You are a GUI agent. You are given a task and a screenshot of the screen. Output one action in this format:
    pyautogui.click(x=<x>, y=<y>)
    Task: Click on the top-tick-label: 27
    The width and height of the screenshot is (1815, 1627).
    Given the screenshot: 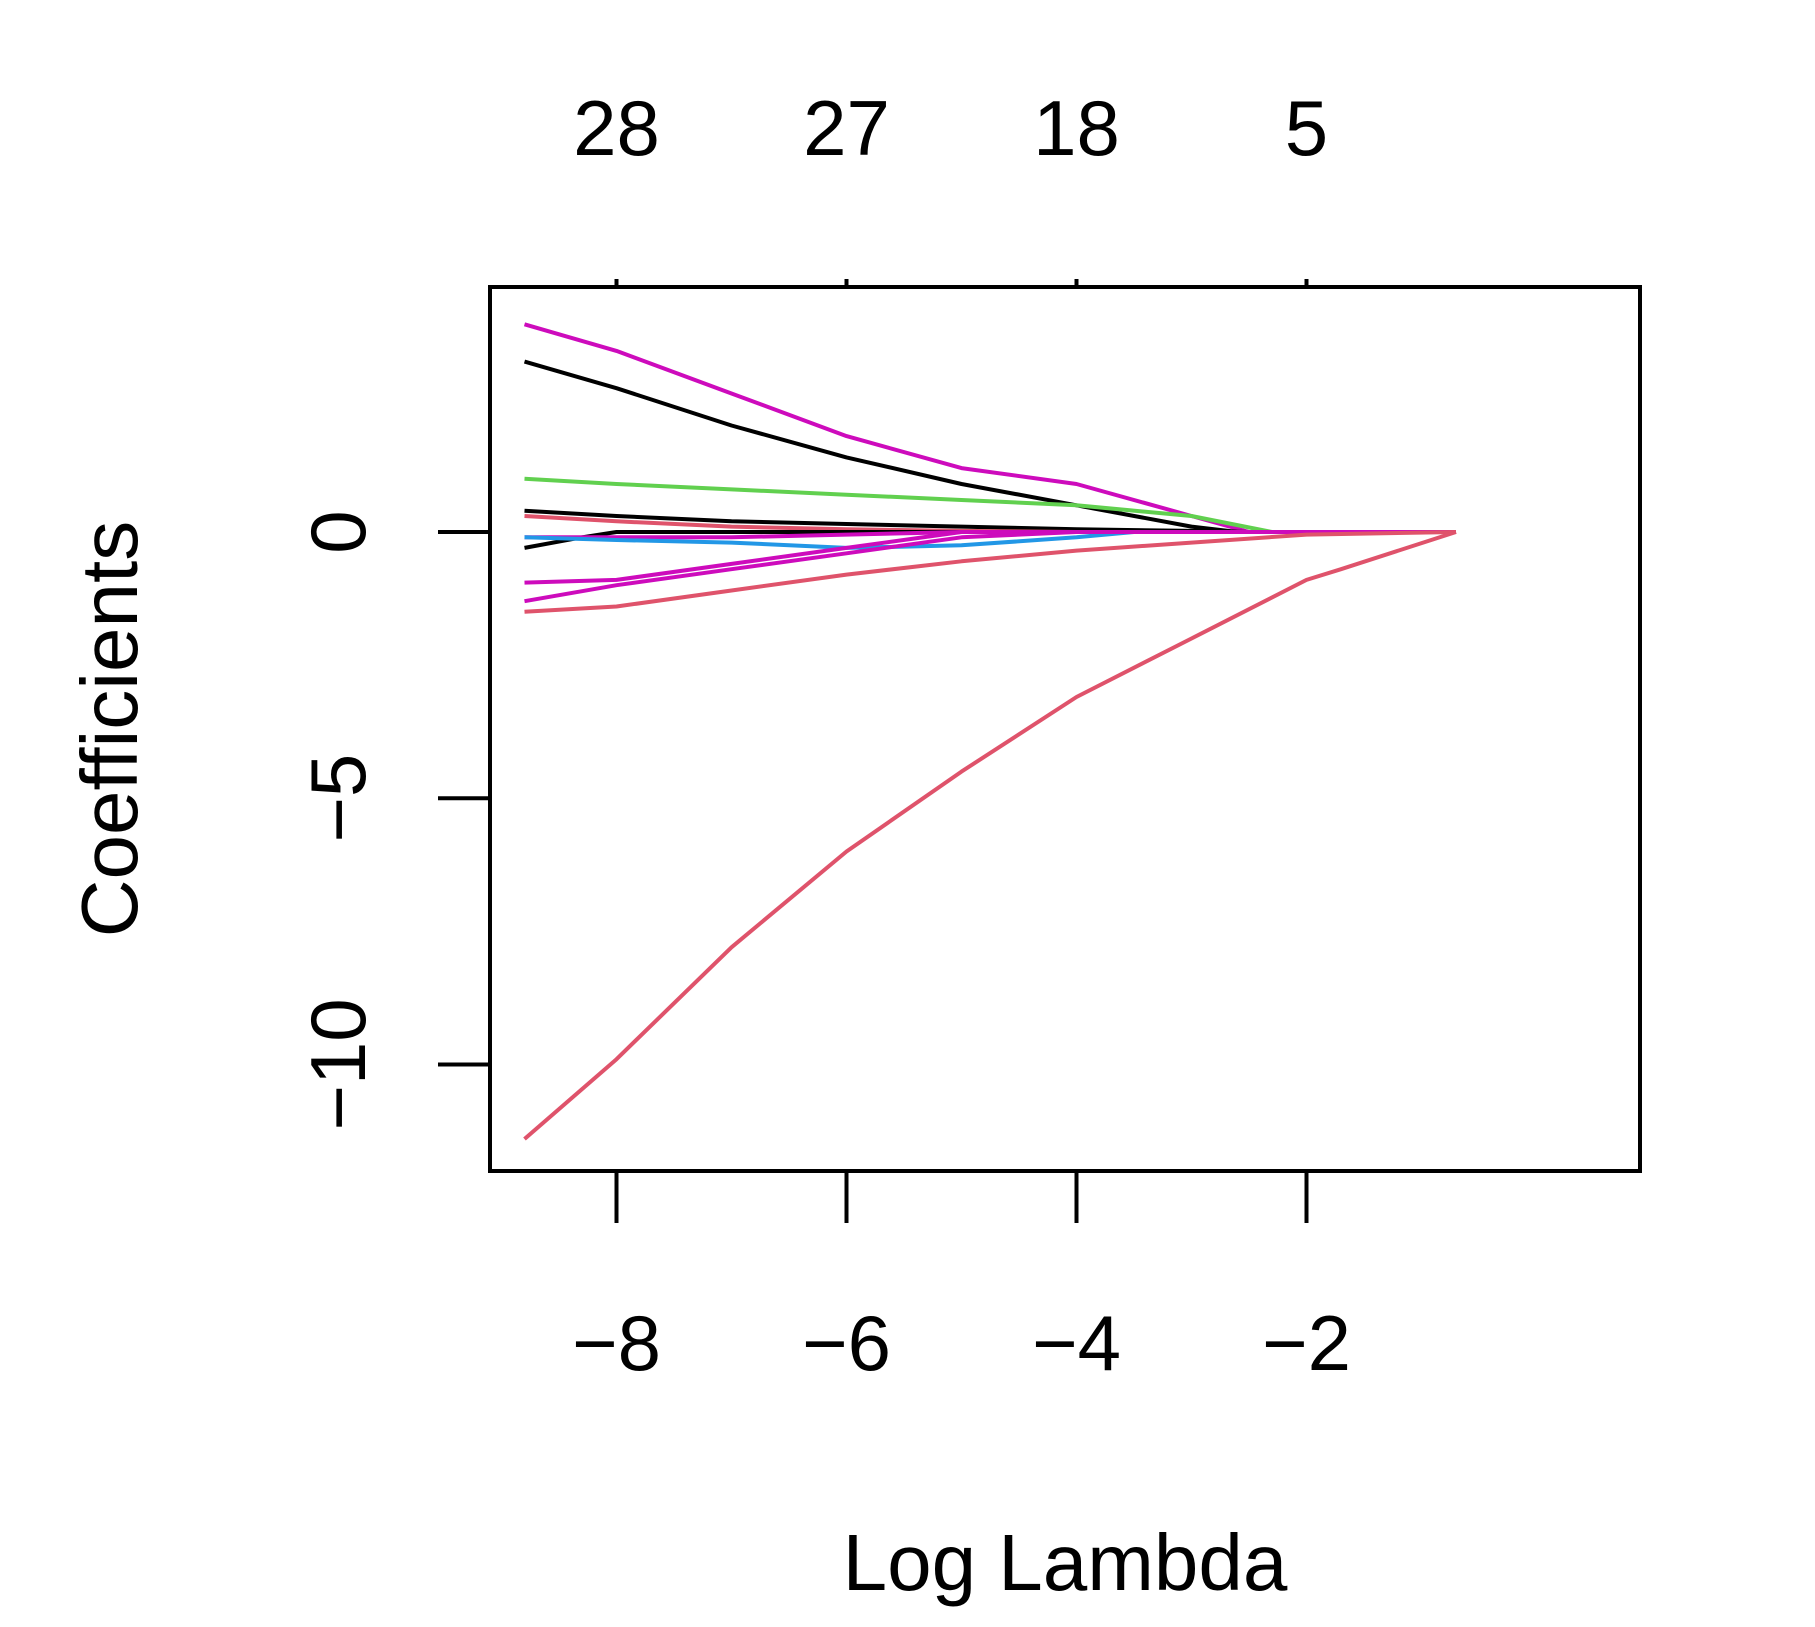 What is the action you would take?
    pyautogui.click(x=846, y=128)
    